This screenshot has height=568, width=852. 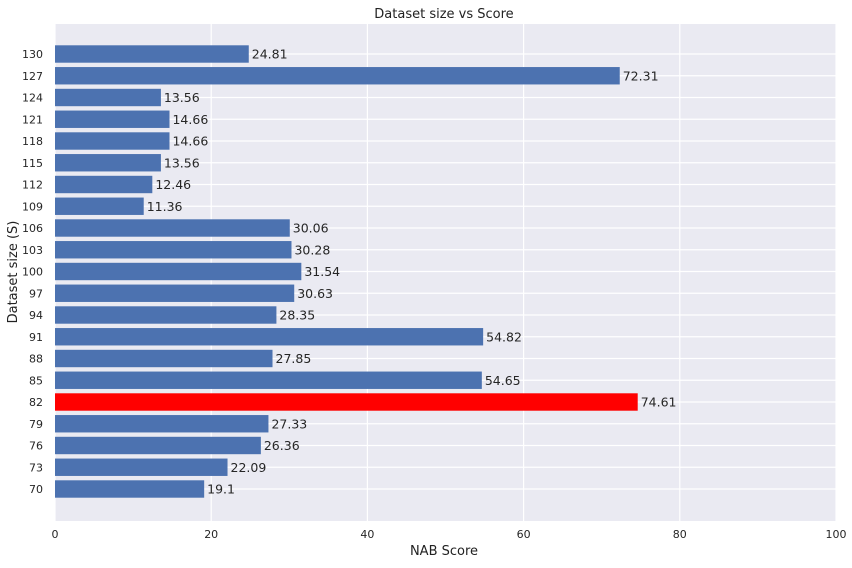 I want to click on bar-value-label: 28.35, so click(x=297, y=315).